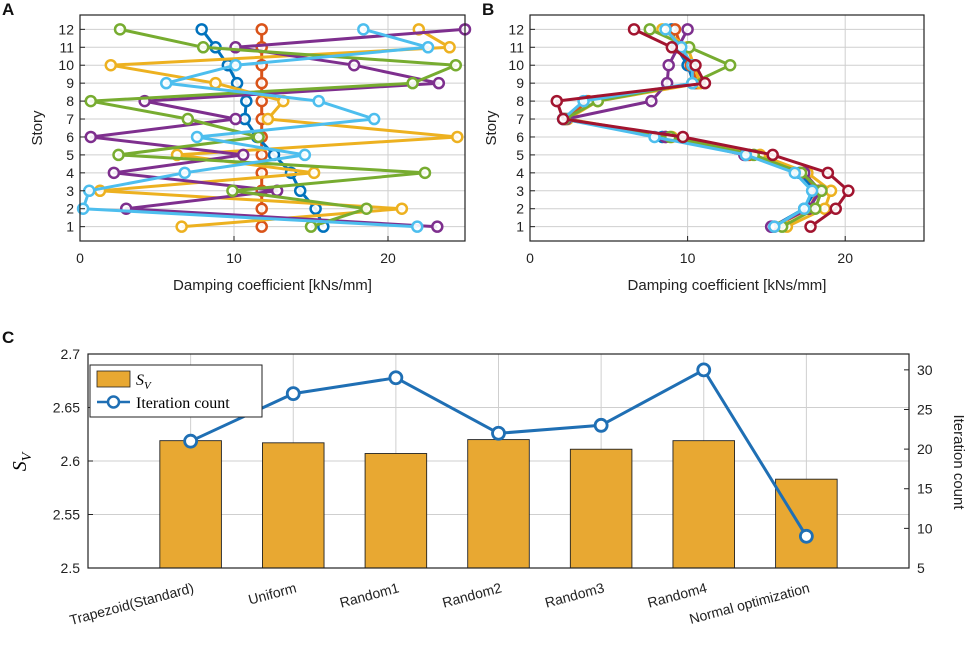 The height and width of the screenshot is (650, 976). I want to click on chart-c-legend: SV Iteration count, so click(176, 391).